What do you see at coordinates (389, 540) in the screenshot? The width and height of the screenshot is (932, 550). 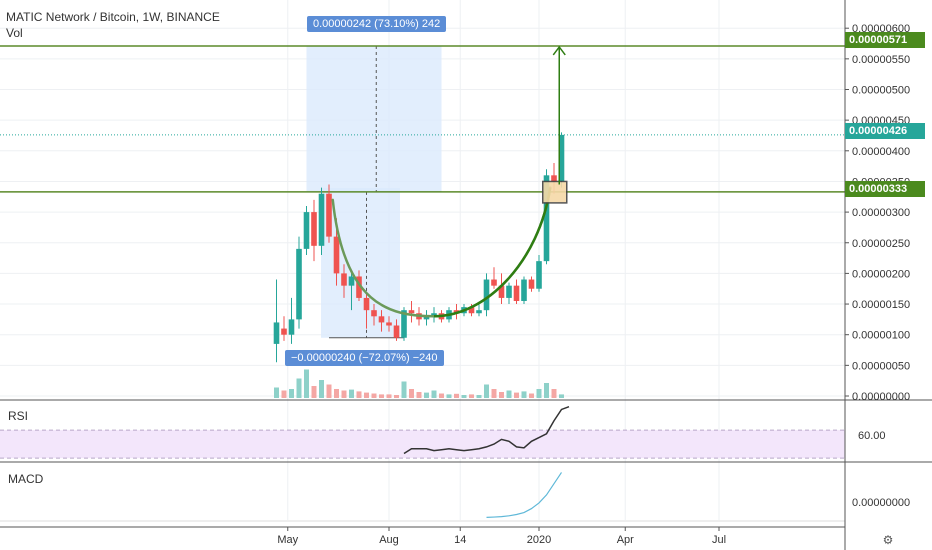 I see `x-tick-label: Aug` at bounding box center [389, 540].